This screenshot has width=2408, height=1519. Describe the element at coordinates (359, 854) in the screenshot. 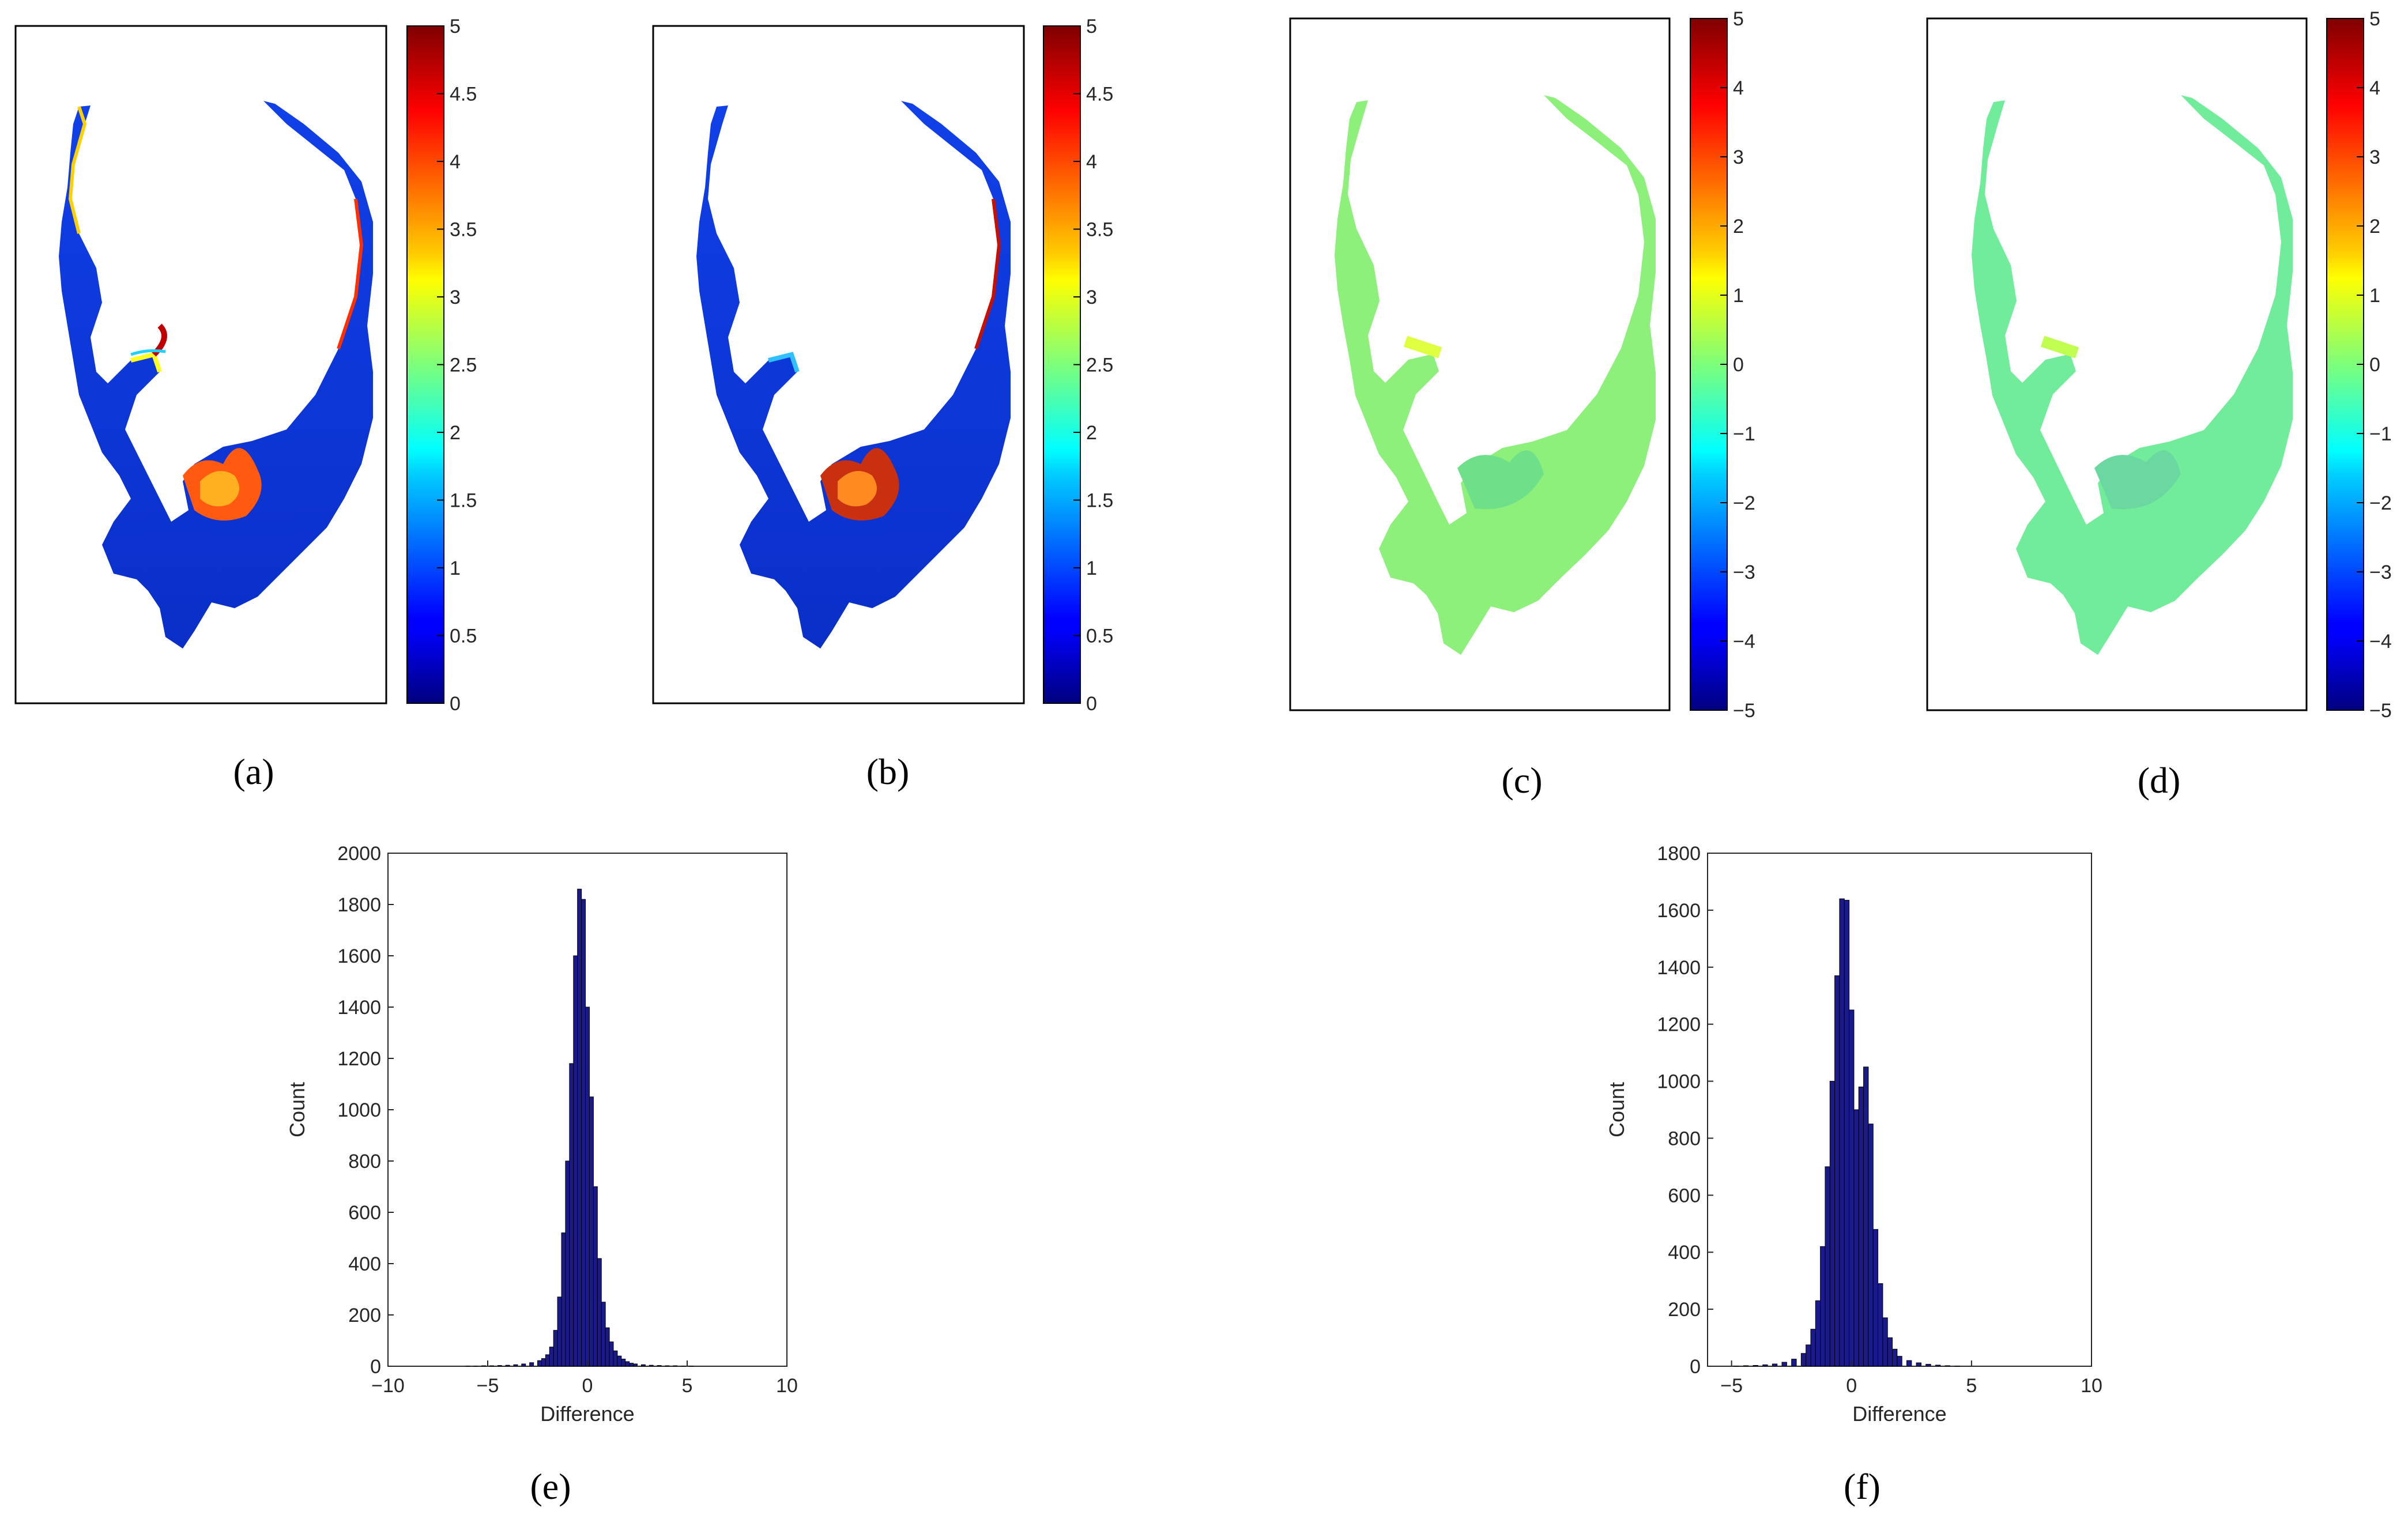

I see `y-tick-label: 2000` at that location.